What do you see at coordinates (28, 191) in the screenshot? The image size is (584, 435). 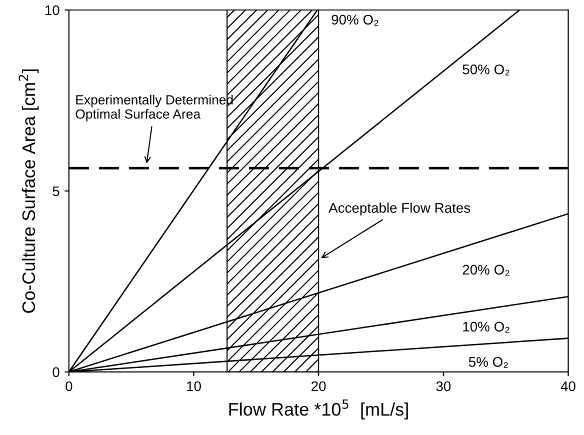 I see `y-axis-title: Co-Culture Surface Area [cm$^{2}$]` at bounding box center [28, 191].